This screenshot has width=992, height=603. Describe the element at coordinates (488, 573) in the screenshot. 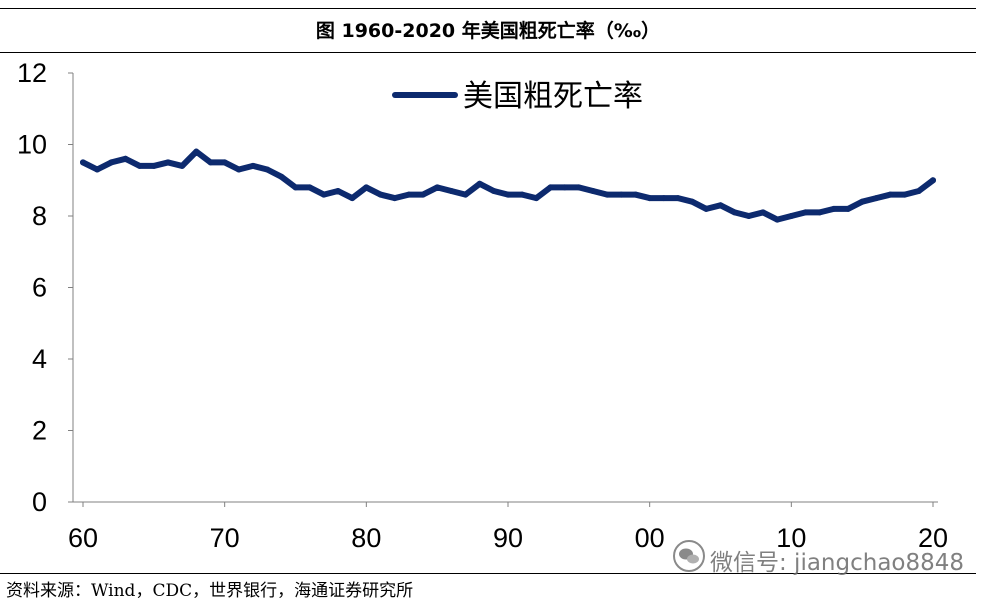

I see `bottom-rule` at that location.